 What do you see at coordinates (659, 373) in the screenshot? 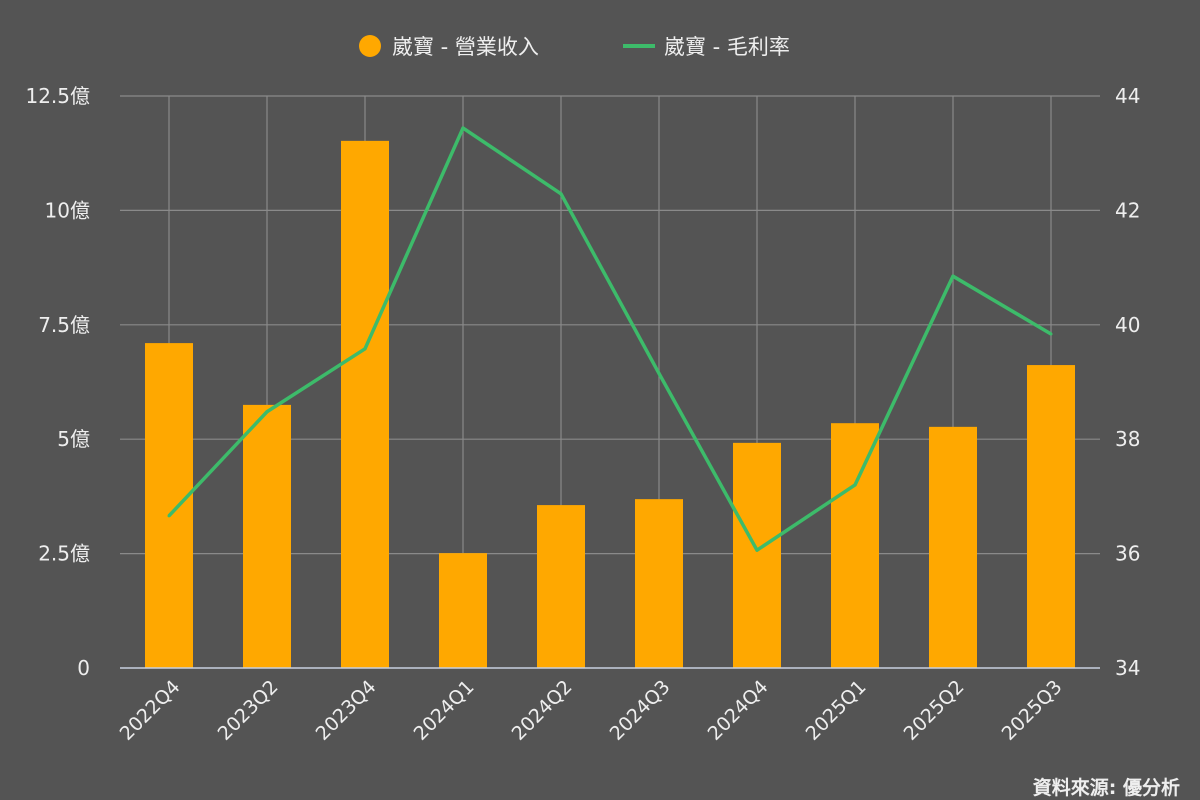
I see `line-point-2024Q3` at bounding box center [659, 373].